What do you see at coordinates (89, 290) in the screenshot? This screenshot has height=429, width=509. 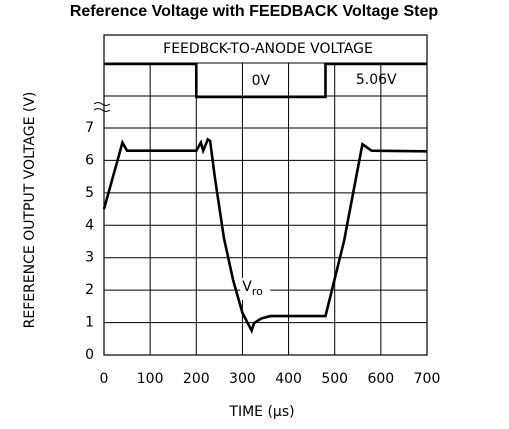 I see `y-tick-label: 2` at bounding box center [89, 290].